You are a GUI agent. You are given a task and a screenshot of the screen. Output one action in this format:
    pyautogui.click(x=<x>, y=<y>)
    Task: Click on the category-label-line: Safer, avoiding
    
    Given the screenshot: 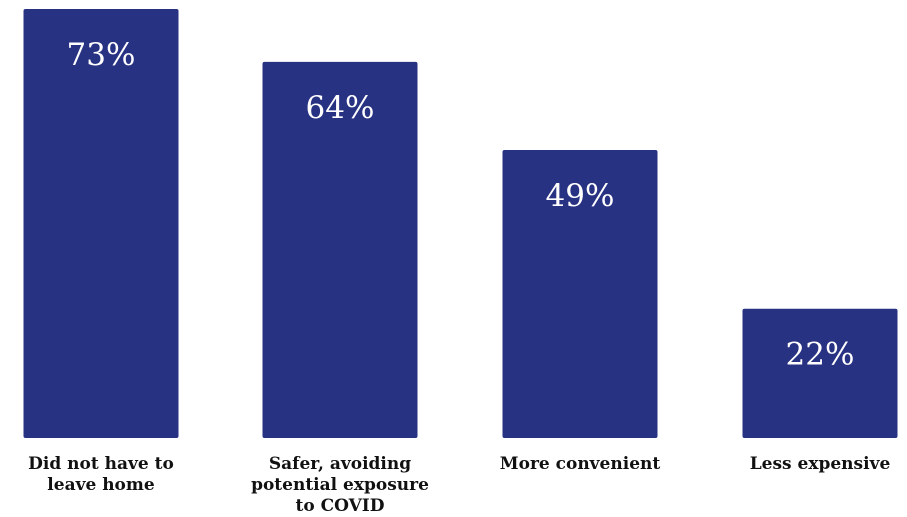 What is the action you would take?
    pyautogui.click(x=340, y=464)
    